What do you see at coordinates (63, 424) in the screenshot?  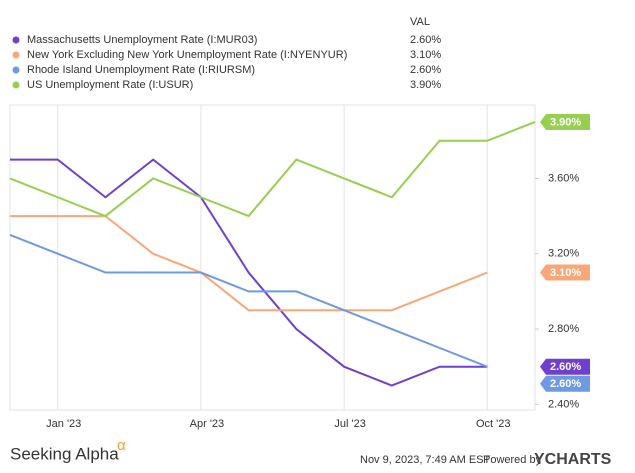 I see `x-tick-label: Jan '23` at bounding box center [63, 424].